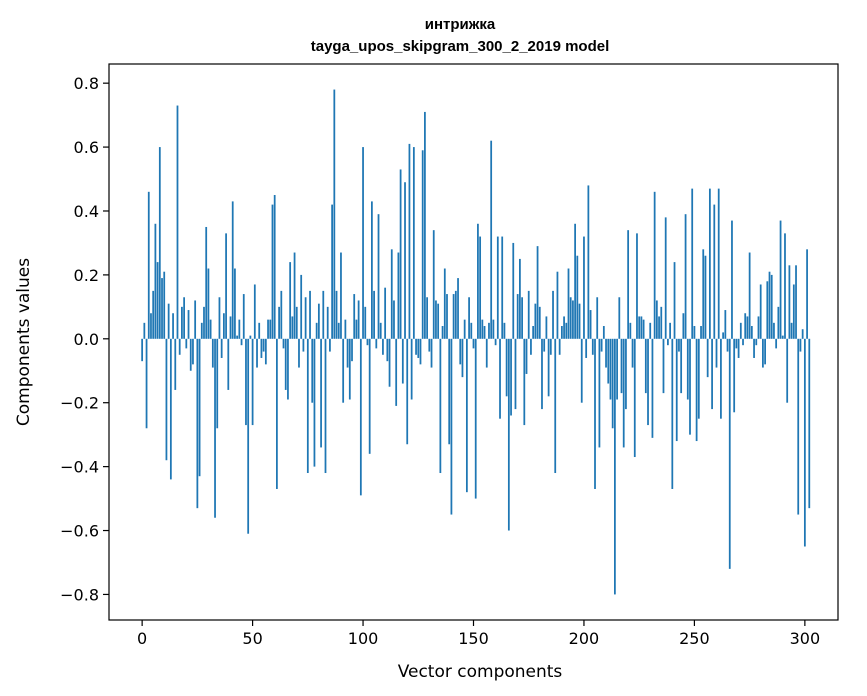  What do you see at coordinates (86, 83) in the screenshot?
I see `y-tick-label: 0.8` at bounding box center [86, 83].